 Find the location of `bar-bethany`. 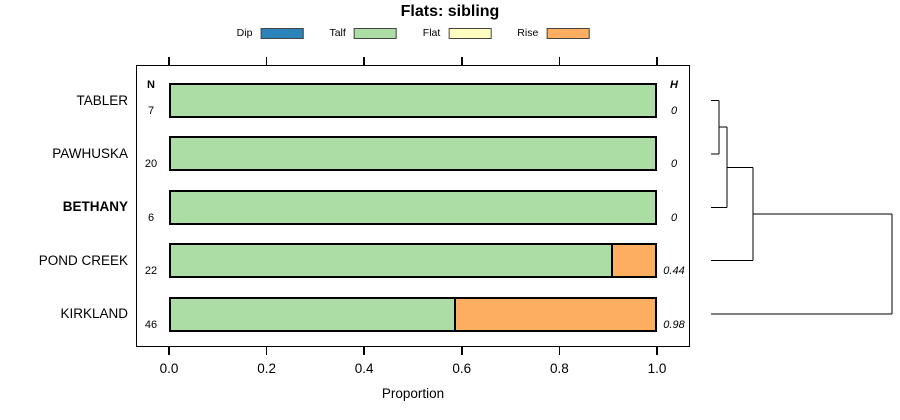

bar-bethany is located at coordinates (413, 207).